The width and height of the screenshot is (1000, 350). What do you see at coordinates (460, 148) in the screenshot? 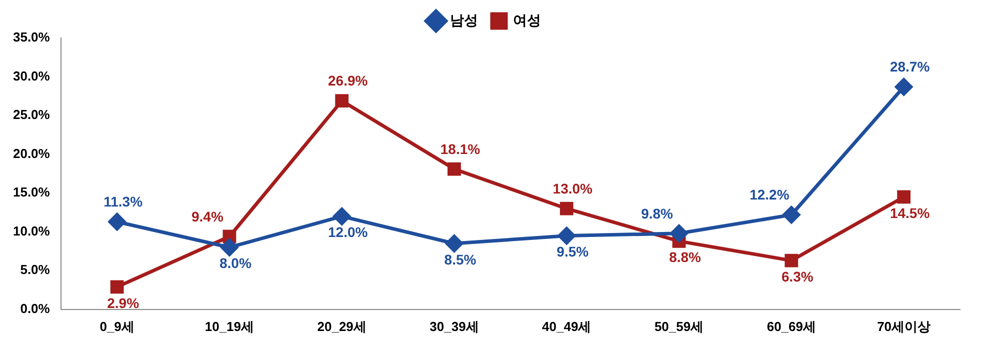
I see `data-label: 18.1%` at bounding box center [460, 148].